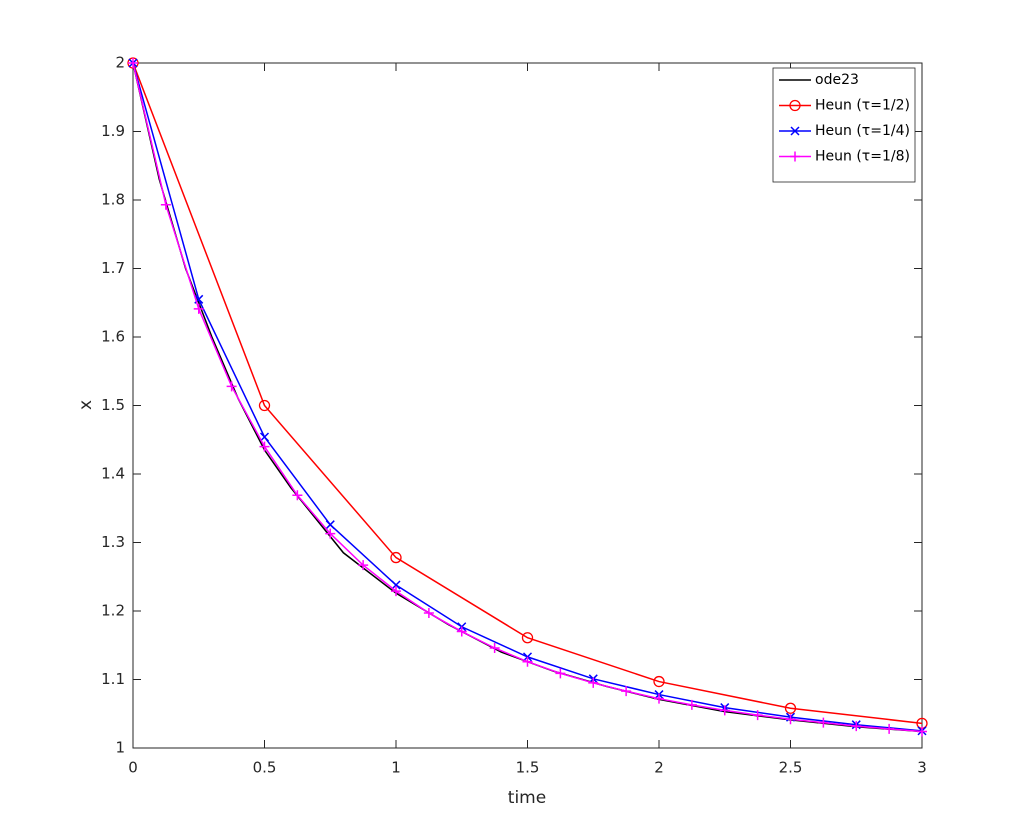  I want to click on x-tick-label: 2, so click(659, 768).